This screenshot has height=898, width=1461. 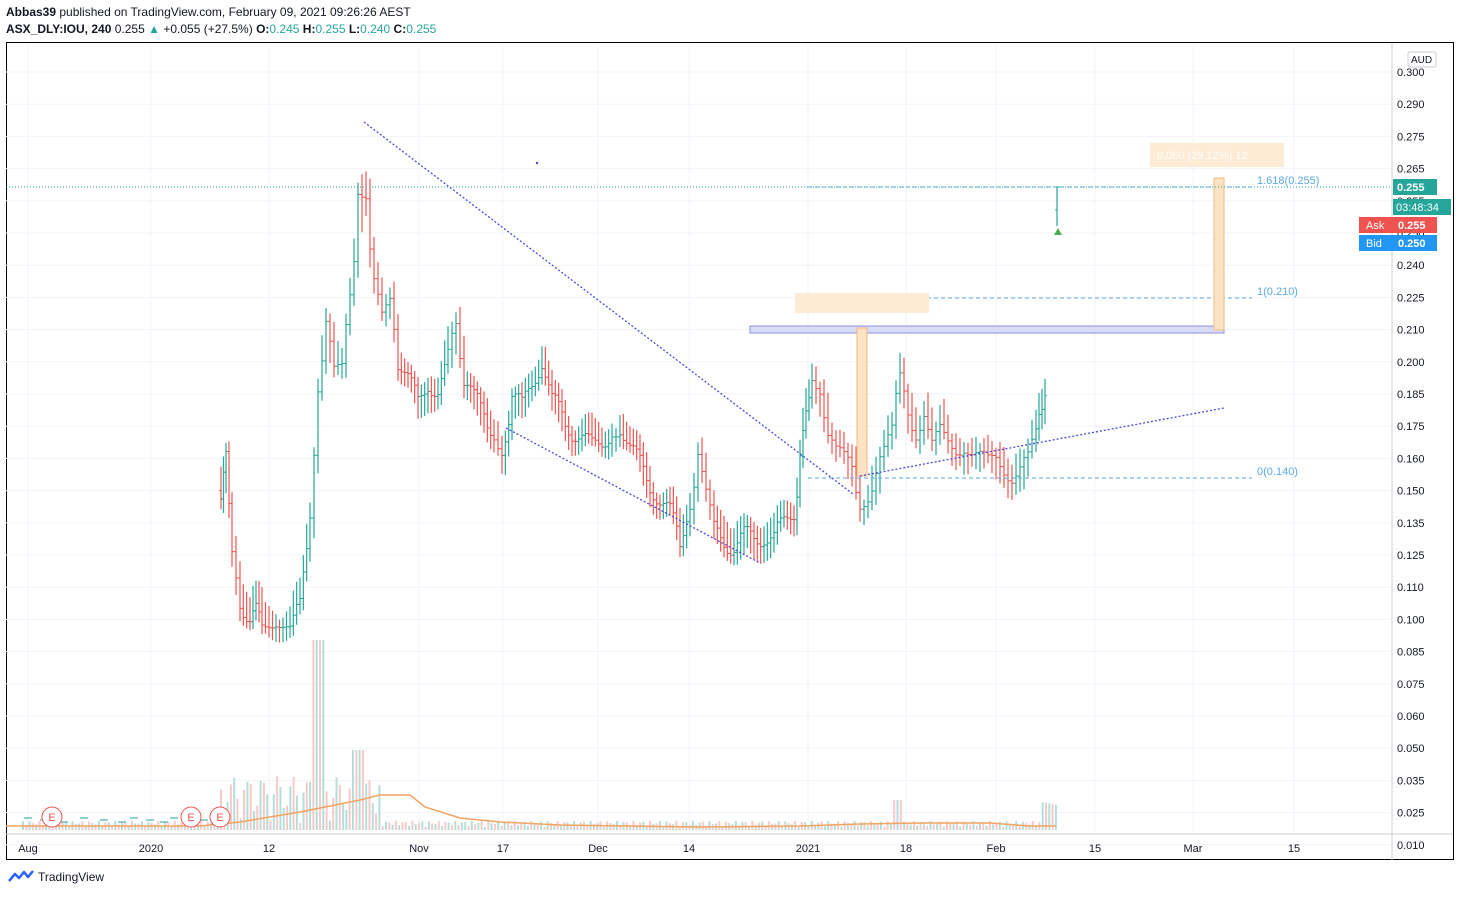 I want to click on open-label: O:, so click(x=263, y=29).